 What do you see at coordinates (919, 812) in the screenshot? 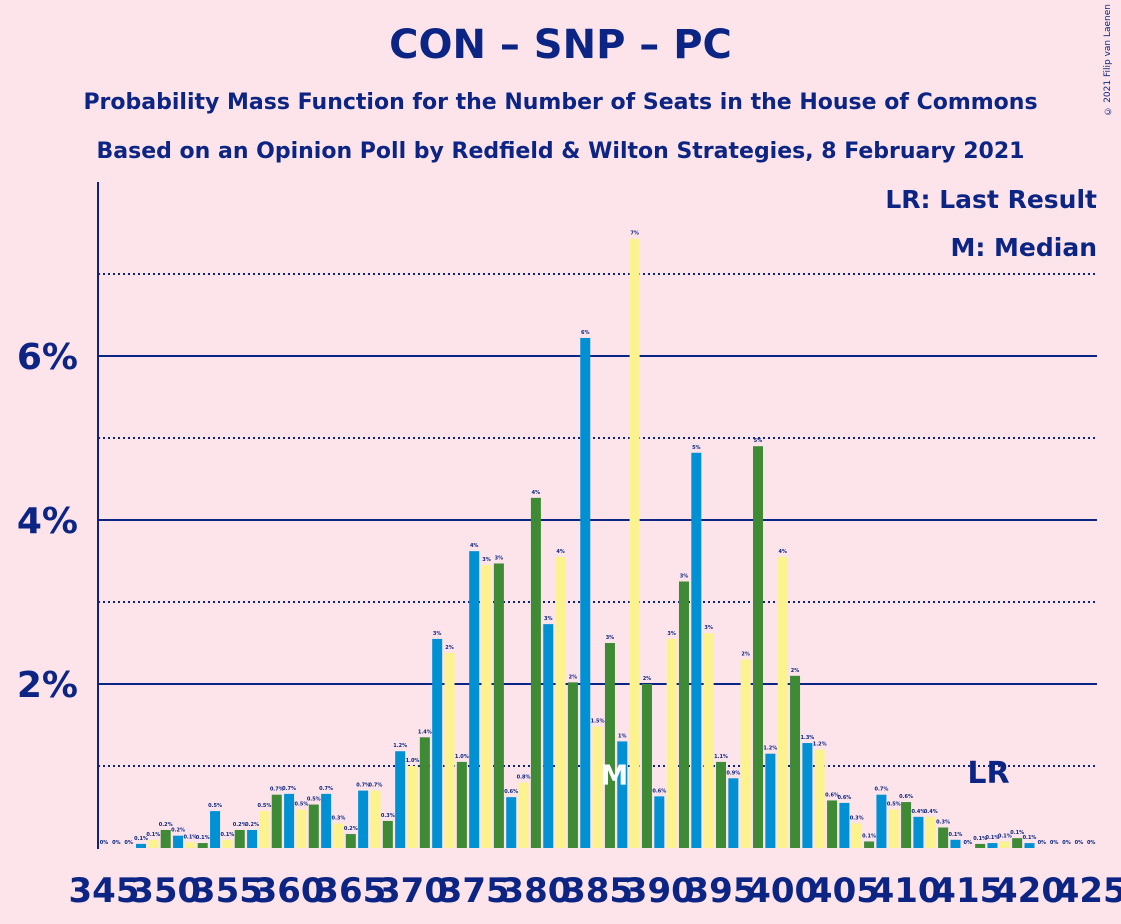
I see `bar-value-label: 0.4%` at bounding box center [919, 812].